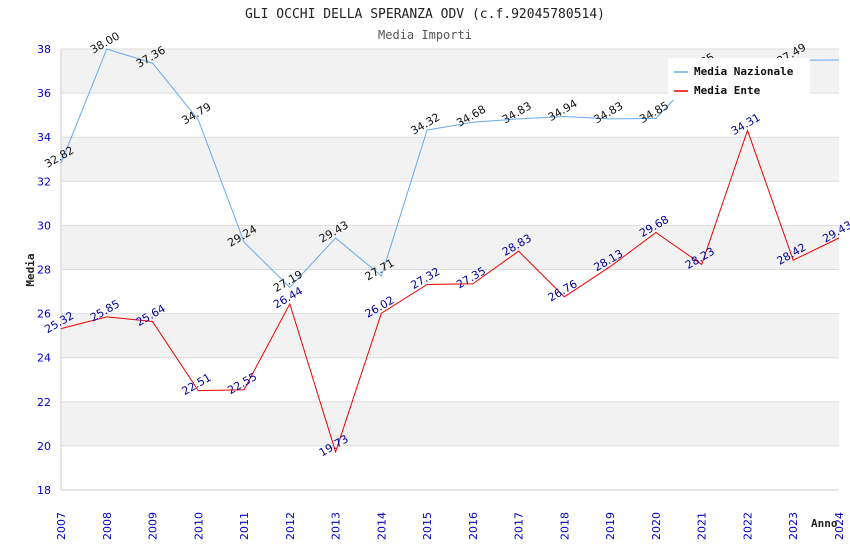 This screenshot has height=550, width=850. I want to click on data-label: 26.76, so click(563, 290).